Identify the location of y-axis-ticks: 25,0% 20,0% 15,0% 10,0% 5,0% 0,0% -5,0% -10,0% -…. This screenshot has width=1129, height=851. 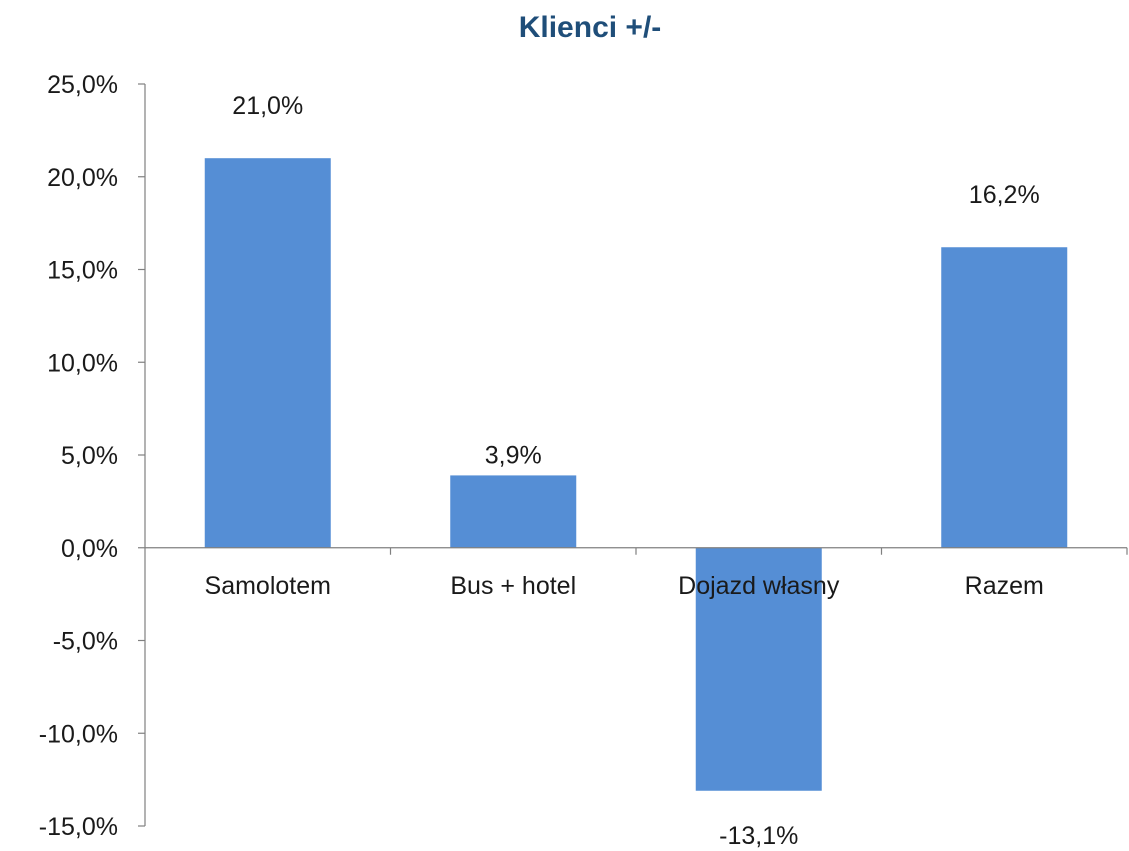
(92, 456).